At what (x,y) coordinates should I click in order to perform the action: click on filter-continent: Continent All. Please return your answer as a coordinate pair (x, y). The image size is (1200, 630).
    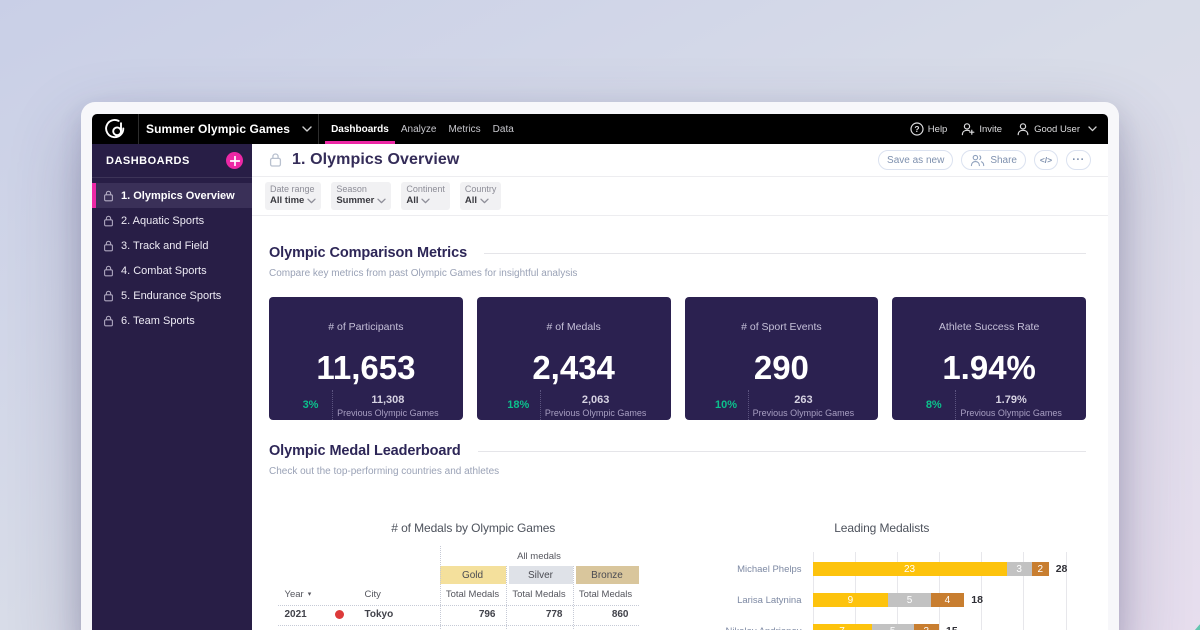
    Looking at the image, I should click on (425, 196).